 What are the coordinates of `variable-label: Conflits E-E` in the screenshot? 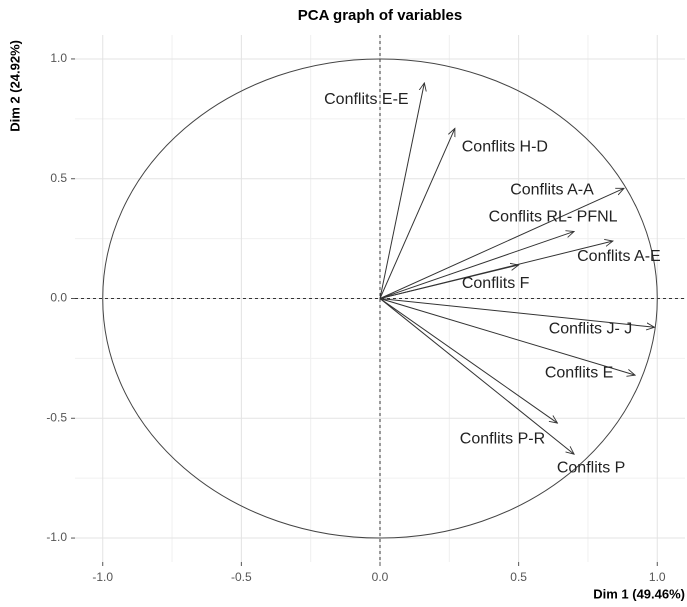 It's located at (366, 99).